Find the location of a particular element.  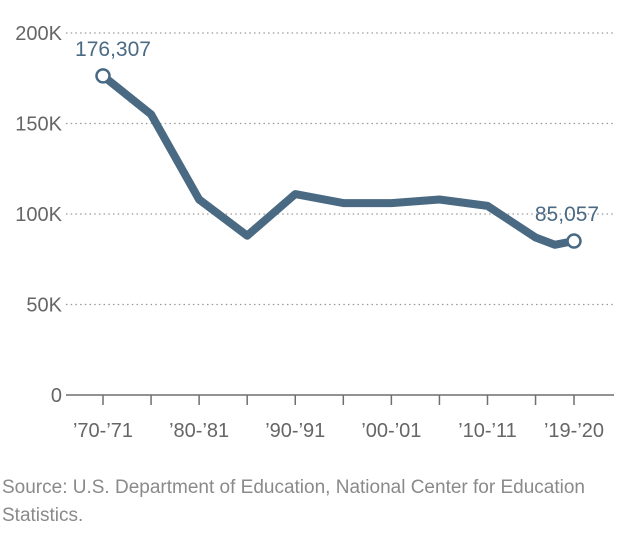

y-tick-label: 150K is located at coordinates (38, 125).